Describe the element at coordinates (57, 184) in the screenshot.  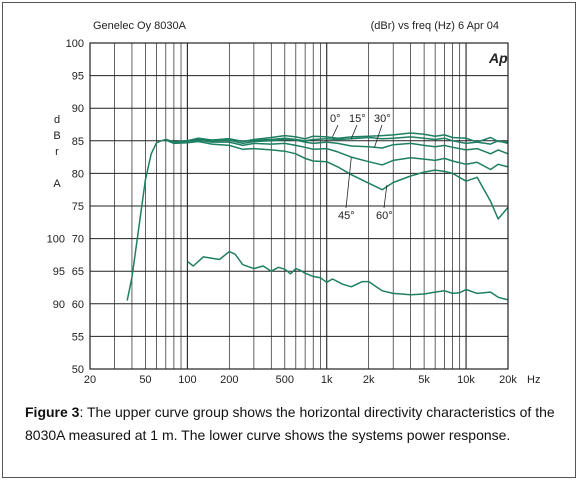
I see `y-axis-label-char: A` at that location.